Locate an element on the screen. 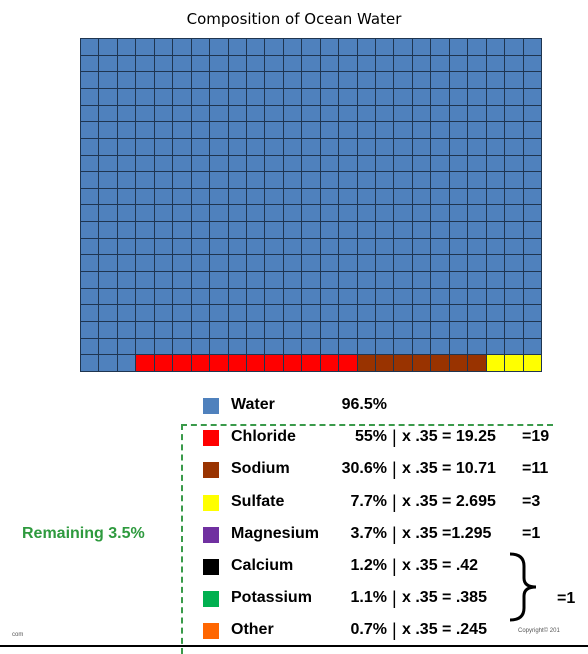 The image size is (588, 654). legend-percent: 30.6% is located at coordinates (364, 468).